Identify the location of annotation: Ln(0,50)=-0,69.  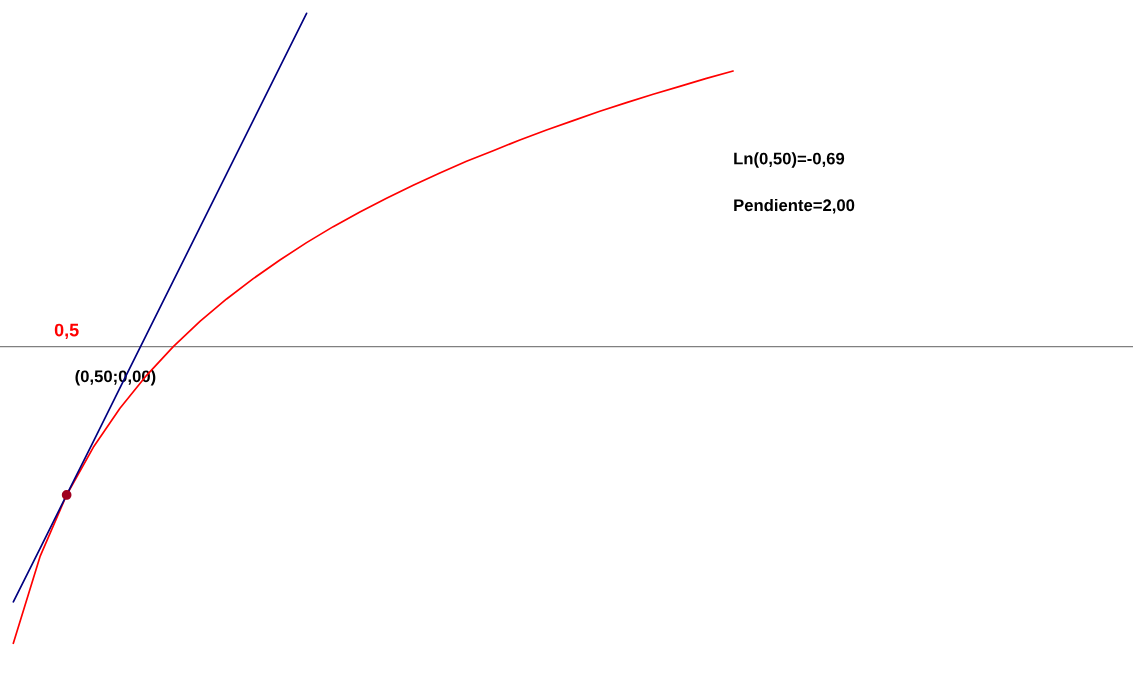
(789, 160).